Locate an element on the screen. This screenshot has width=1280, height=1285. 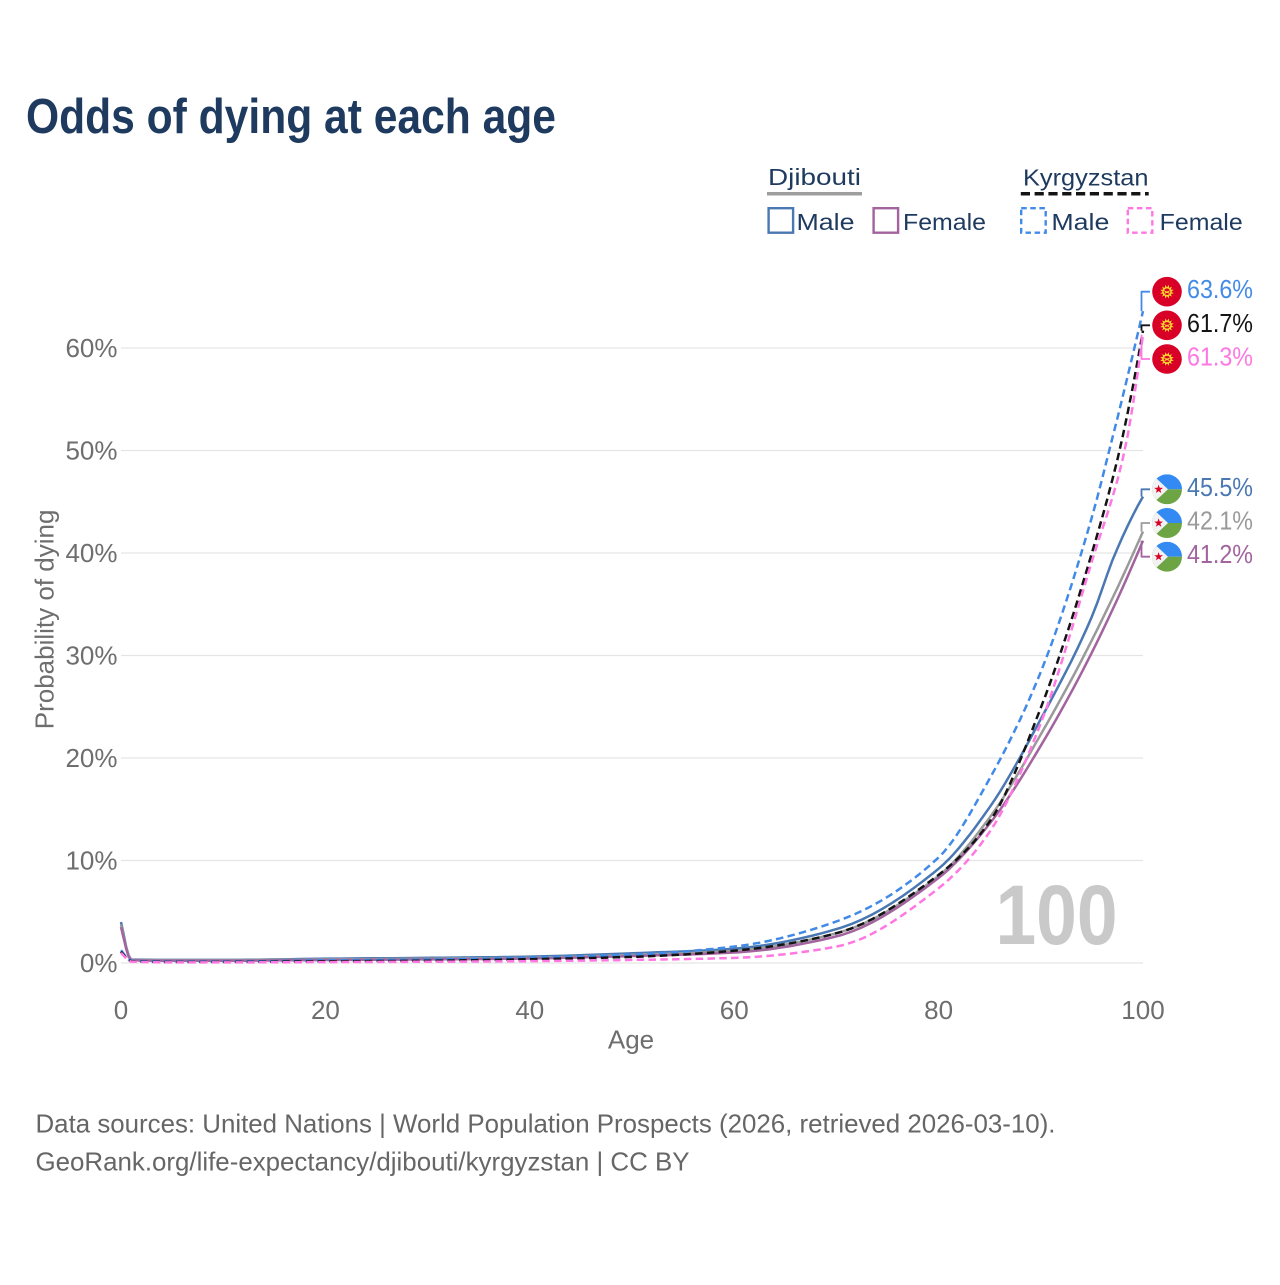
svg-text: 0% is located at coordinates (99, 963).